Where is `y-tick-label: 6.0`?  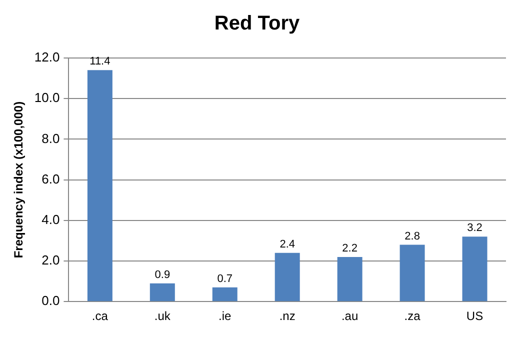 y-tick-label: 6.0 is located at coordinates (51, 178).